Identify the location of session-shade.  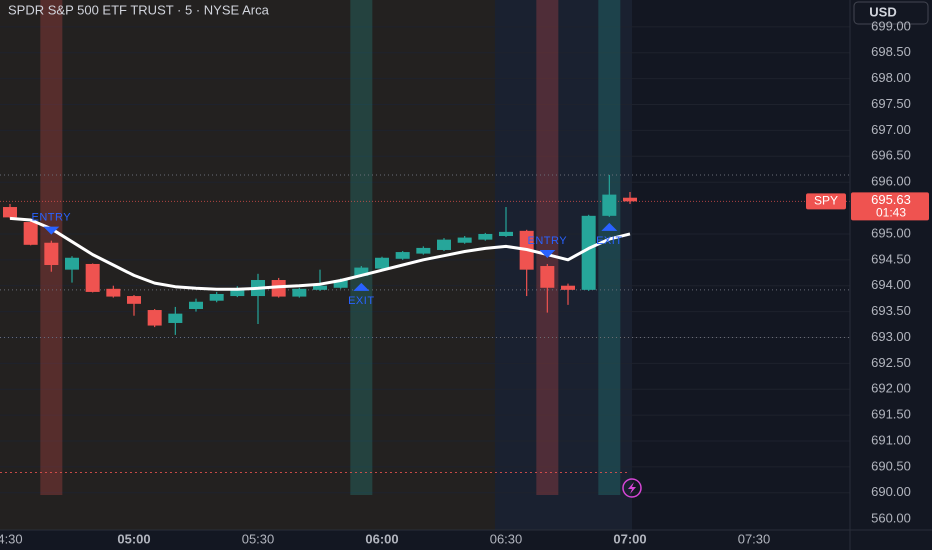
(563, 265).